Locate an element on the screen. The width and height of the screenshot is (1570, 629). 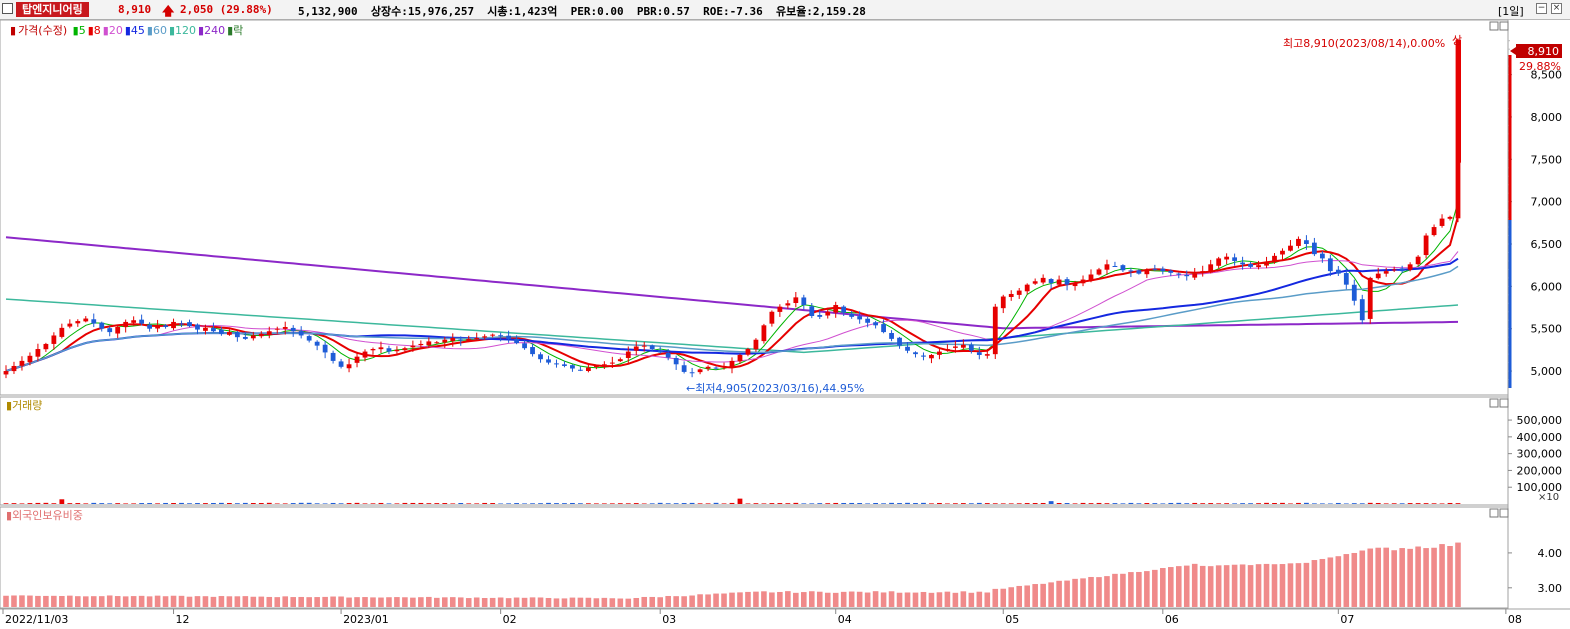
stock-name: 탑엔지니어링 is located at coordinates (52, 9).